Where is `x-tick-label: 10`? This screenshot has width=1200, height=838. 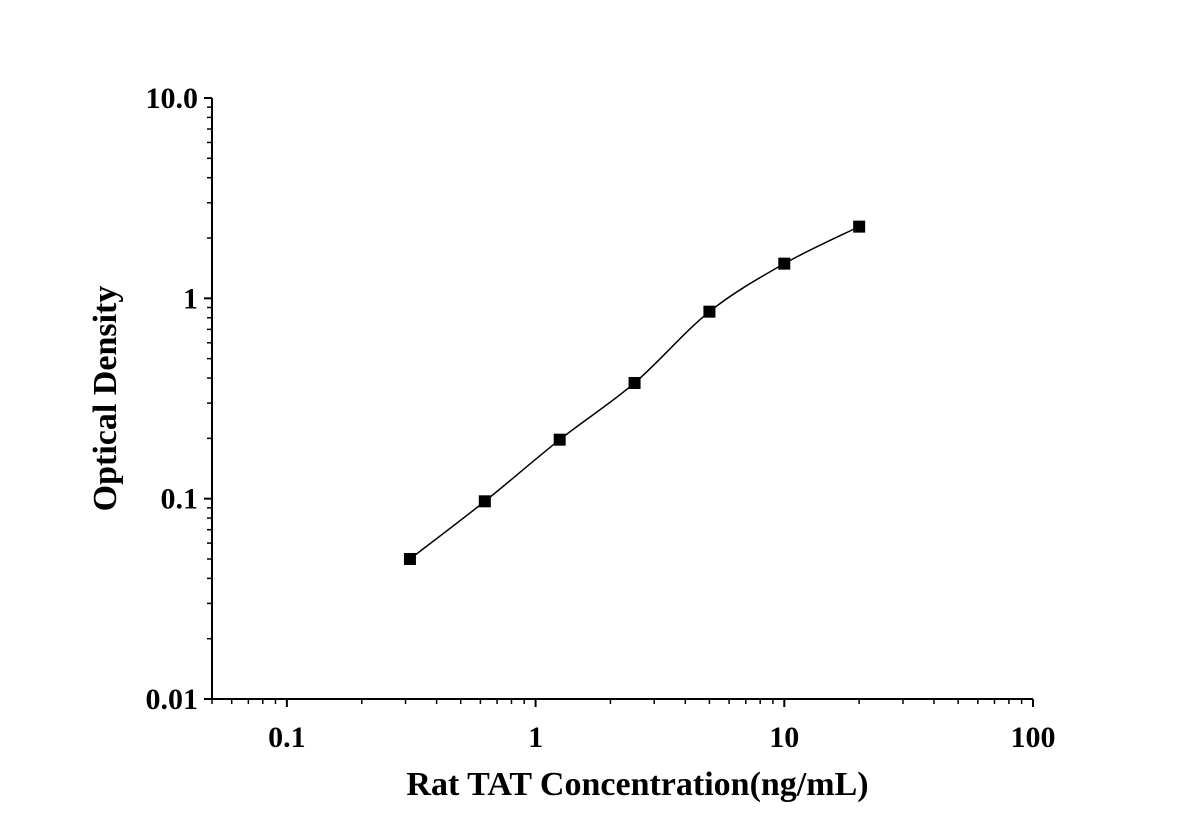
x-tick-label: 10 is located at coordinates (784, 737).